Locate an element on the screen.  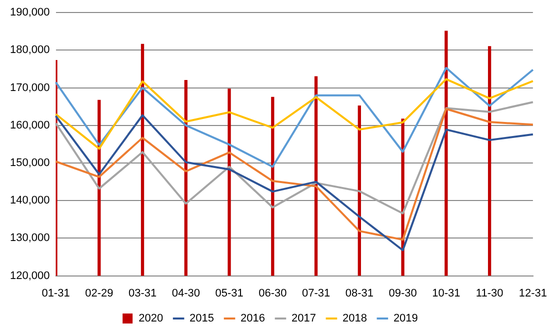
x-tick-label: 09-30 is located at coordinates (402, 293).